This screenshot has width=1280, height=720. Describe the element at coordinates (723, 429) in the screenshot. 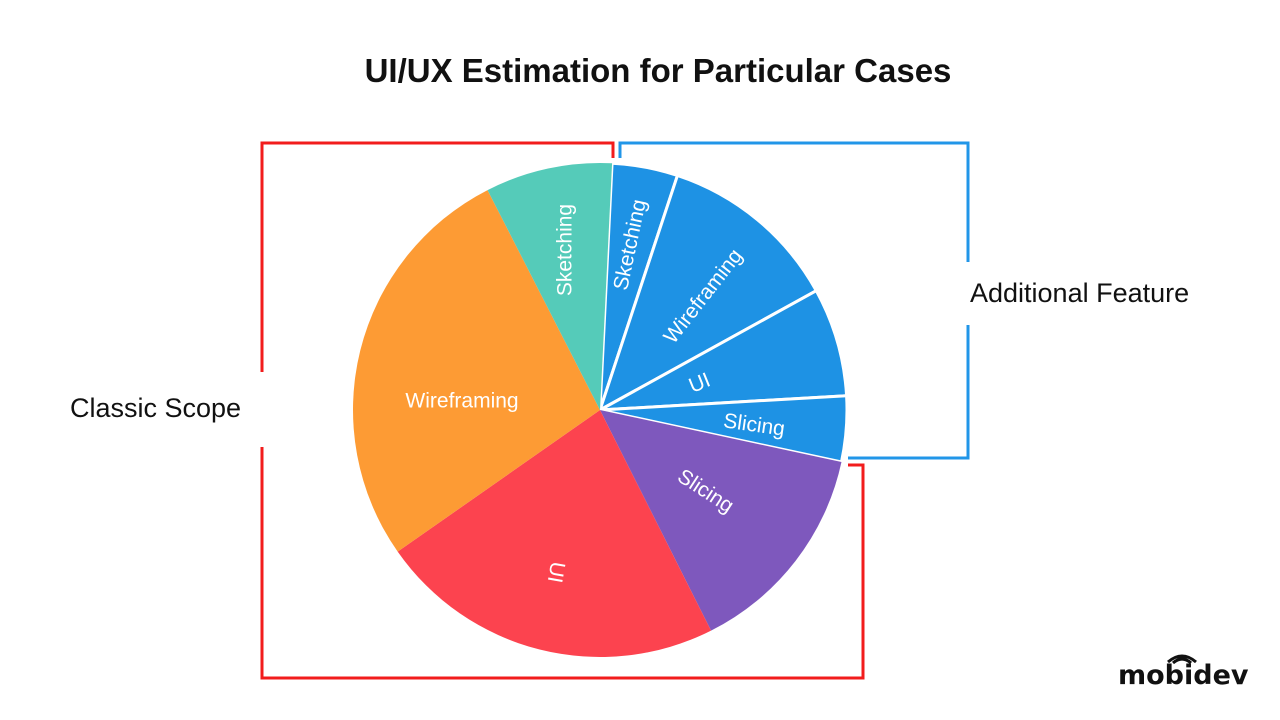

I see `pie-slice-slicing-additional` at that location.